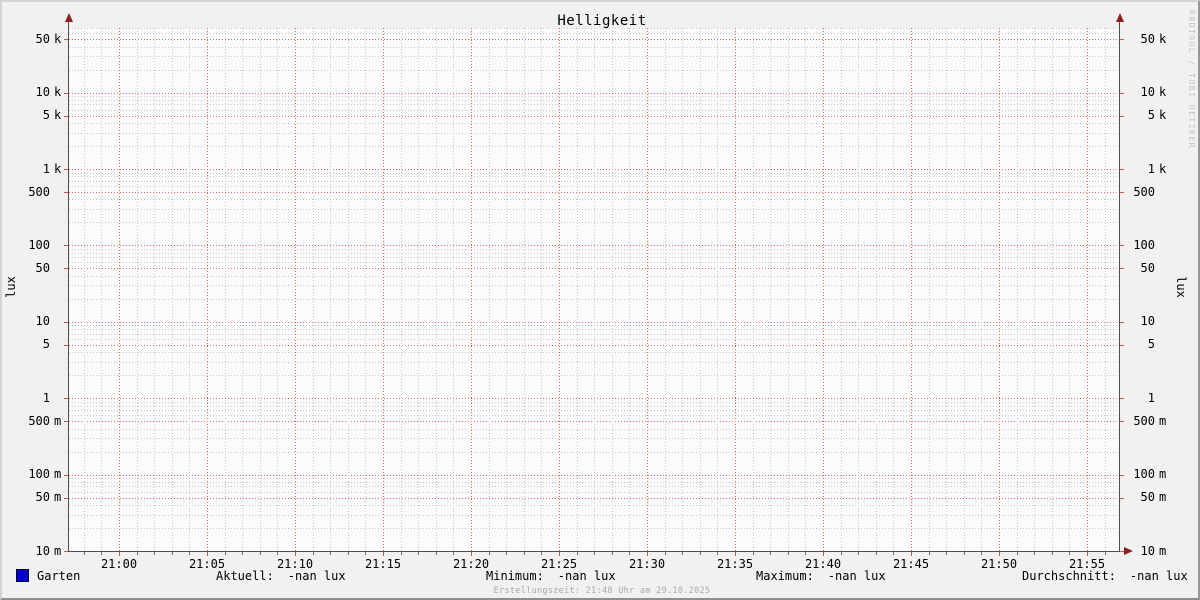 Image resolution: width=1200 pixels, height=600 pixels. Describe the element at coordinates (1151, 551) in the screenshot. I see `y-tick-label-right: 10 m` at that location.